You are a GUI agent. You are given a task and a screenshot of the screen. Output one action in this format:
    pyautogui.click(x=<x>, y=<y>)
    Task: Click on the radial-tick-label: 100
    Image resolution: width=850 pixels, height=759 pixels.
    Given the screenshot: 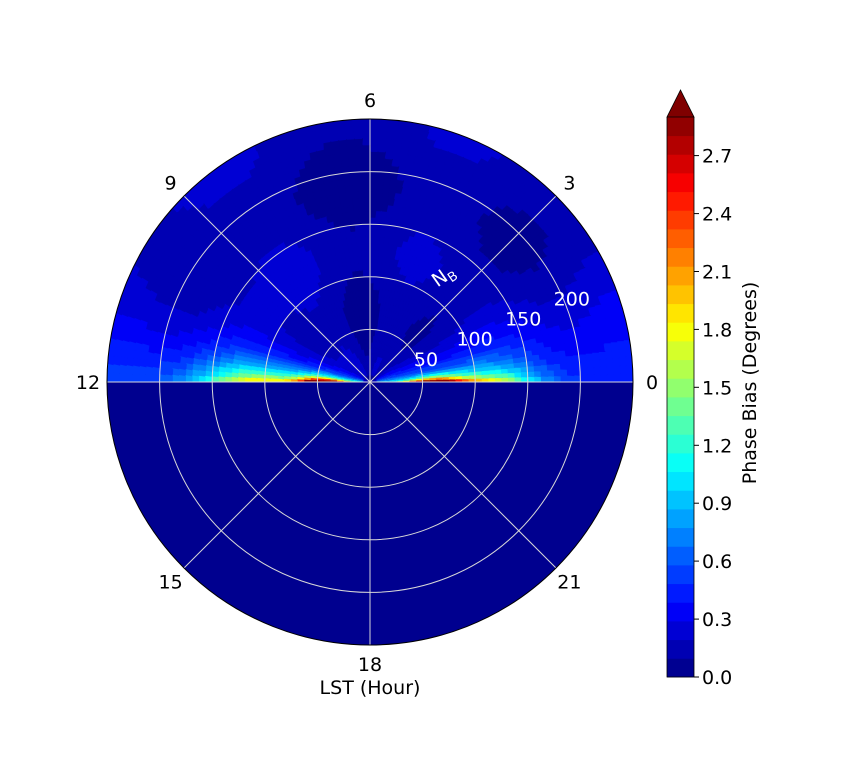 What is the action you would take?
    pyautogui.click(x=474, y=340)
    